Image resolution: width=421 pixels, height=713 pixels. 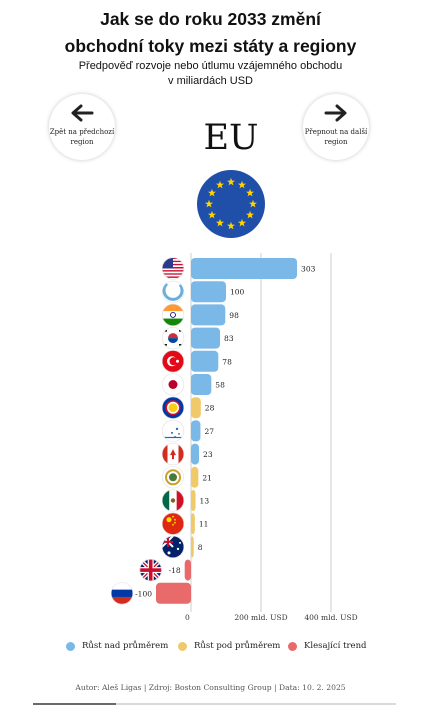 I want to click on chart-title-line-1: Jak se do roku 2033 změní, so click(x=210, y=19).